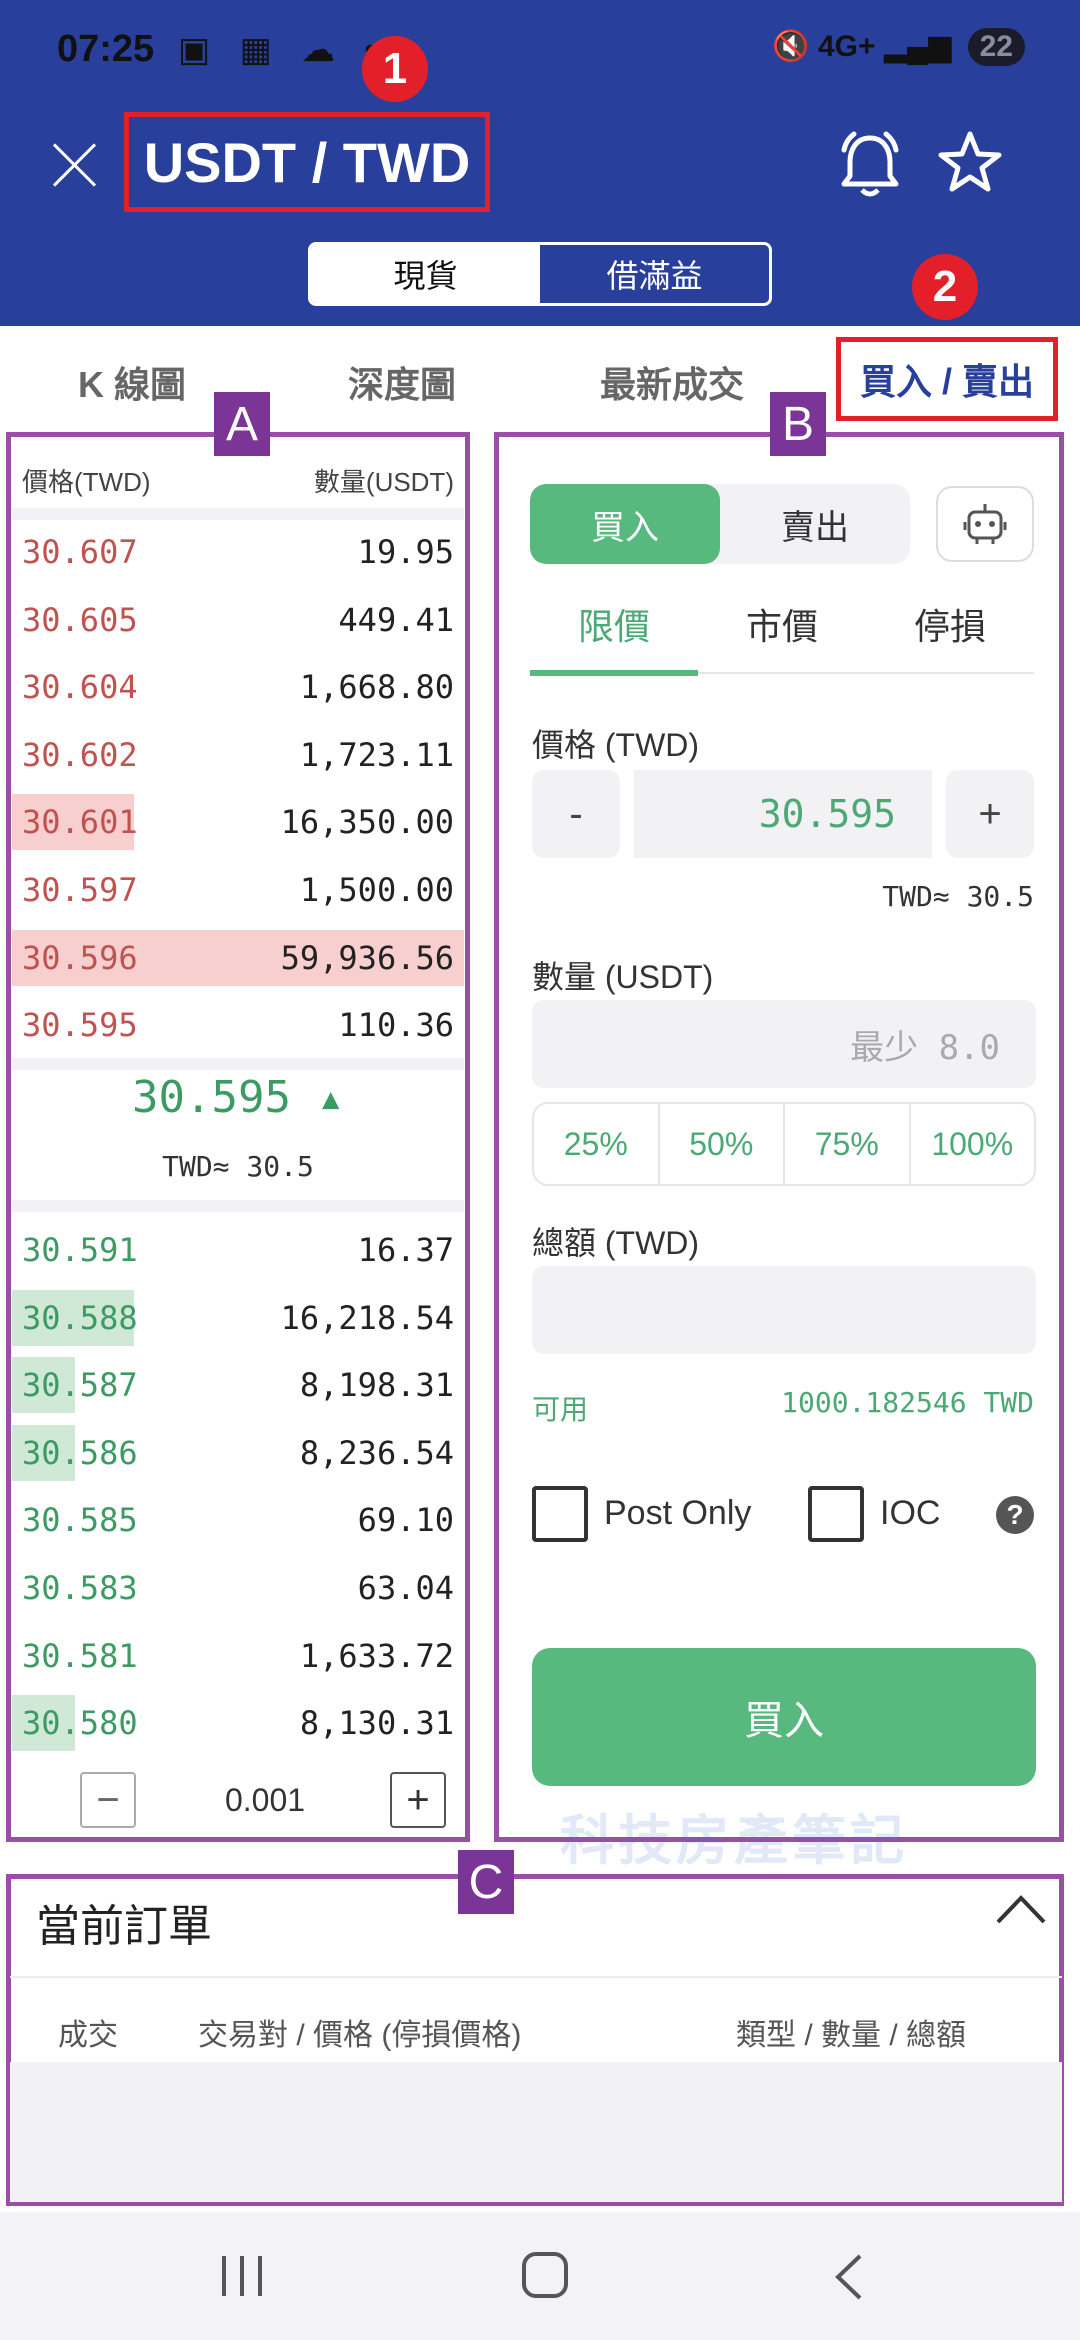 This screenshot has height=2340, width=1080. What do you see at coordinates (238, 1520) in the screenshot?
I see `bid-row: 30.585 69.10` at bounding box center [238, 1520].